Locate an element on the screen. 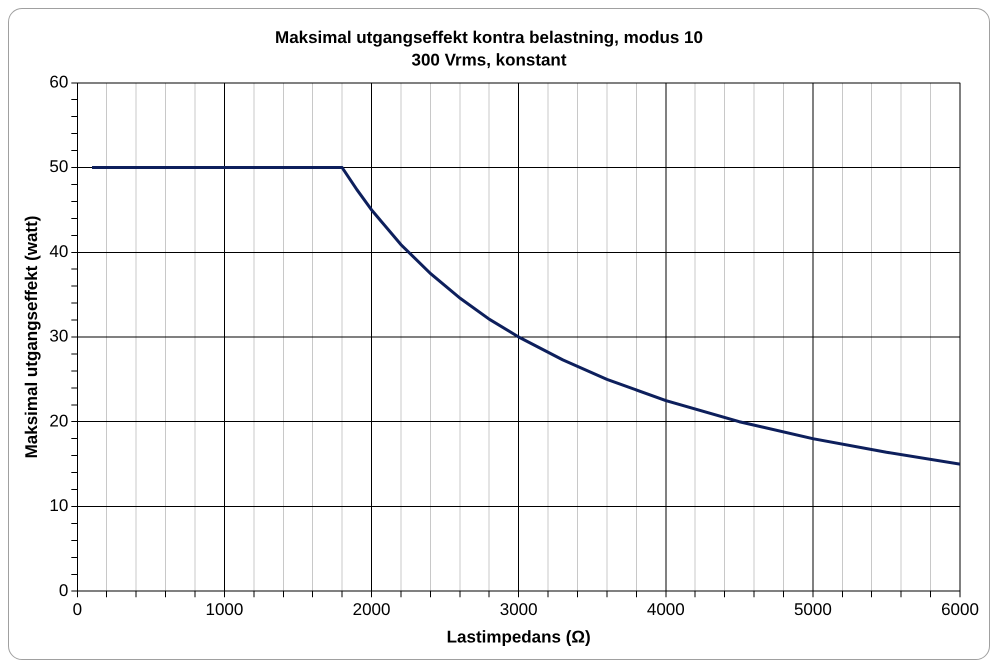  y-axis-title: Maksimal utgangseffekt (watt) is located at coordinates (31, 337).